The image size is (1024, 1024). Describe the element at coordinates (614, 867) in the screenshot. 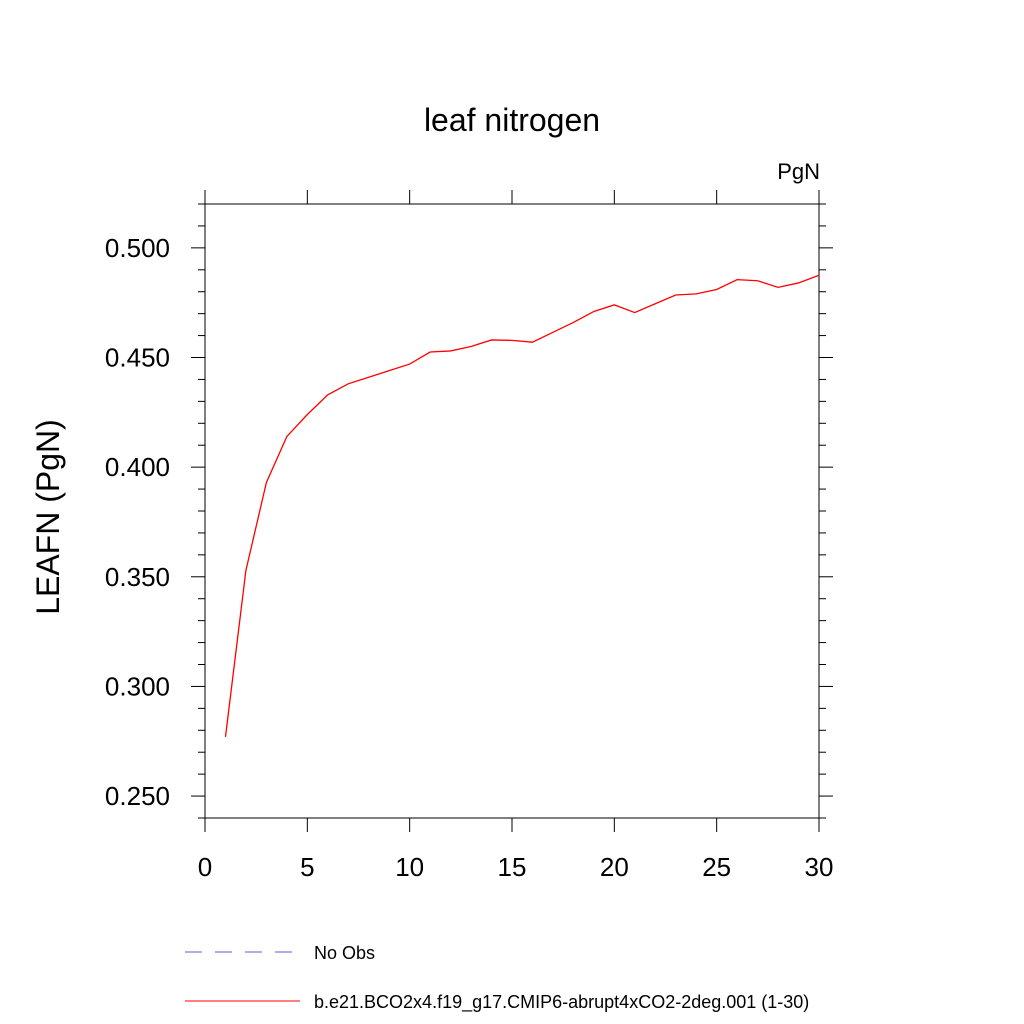

I see `x-tick-label: 20` at that location.